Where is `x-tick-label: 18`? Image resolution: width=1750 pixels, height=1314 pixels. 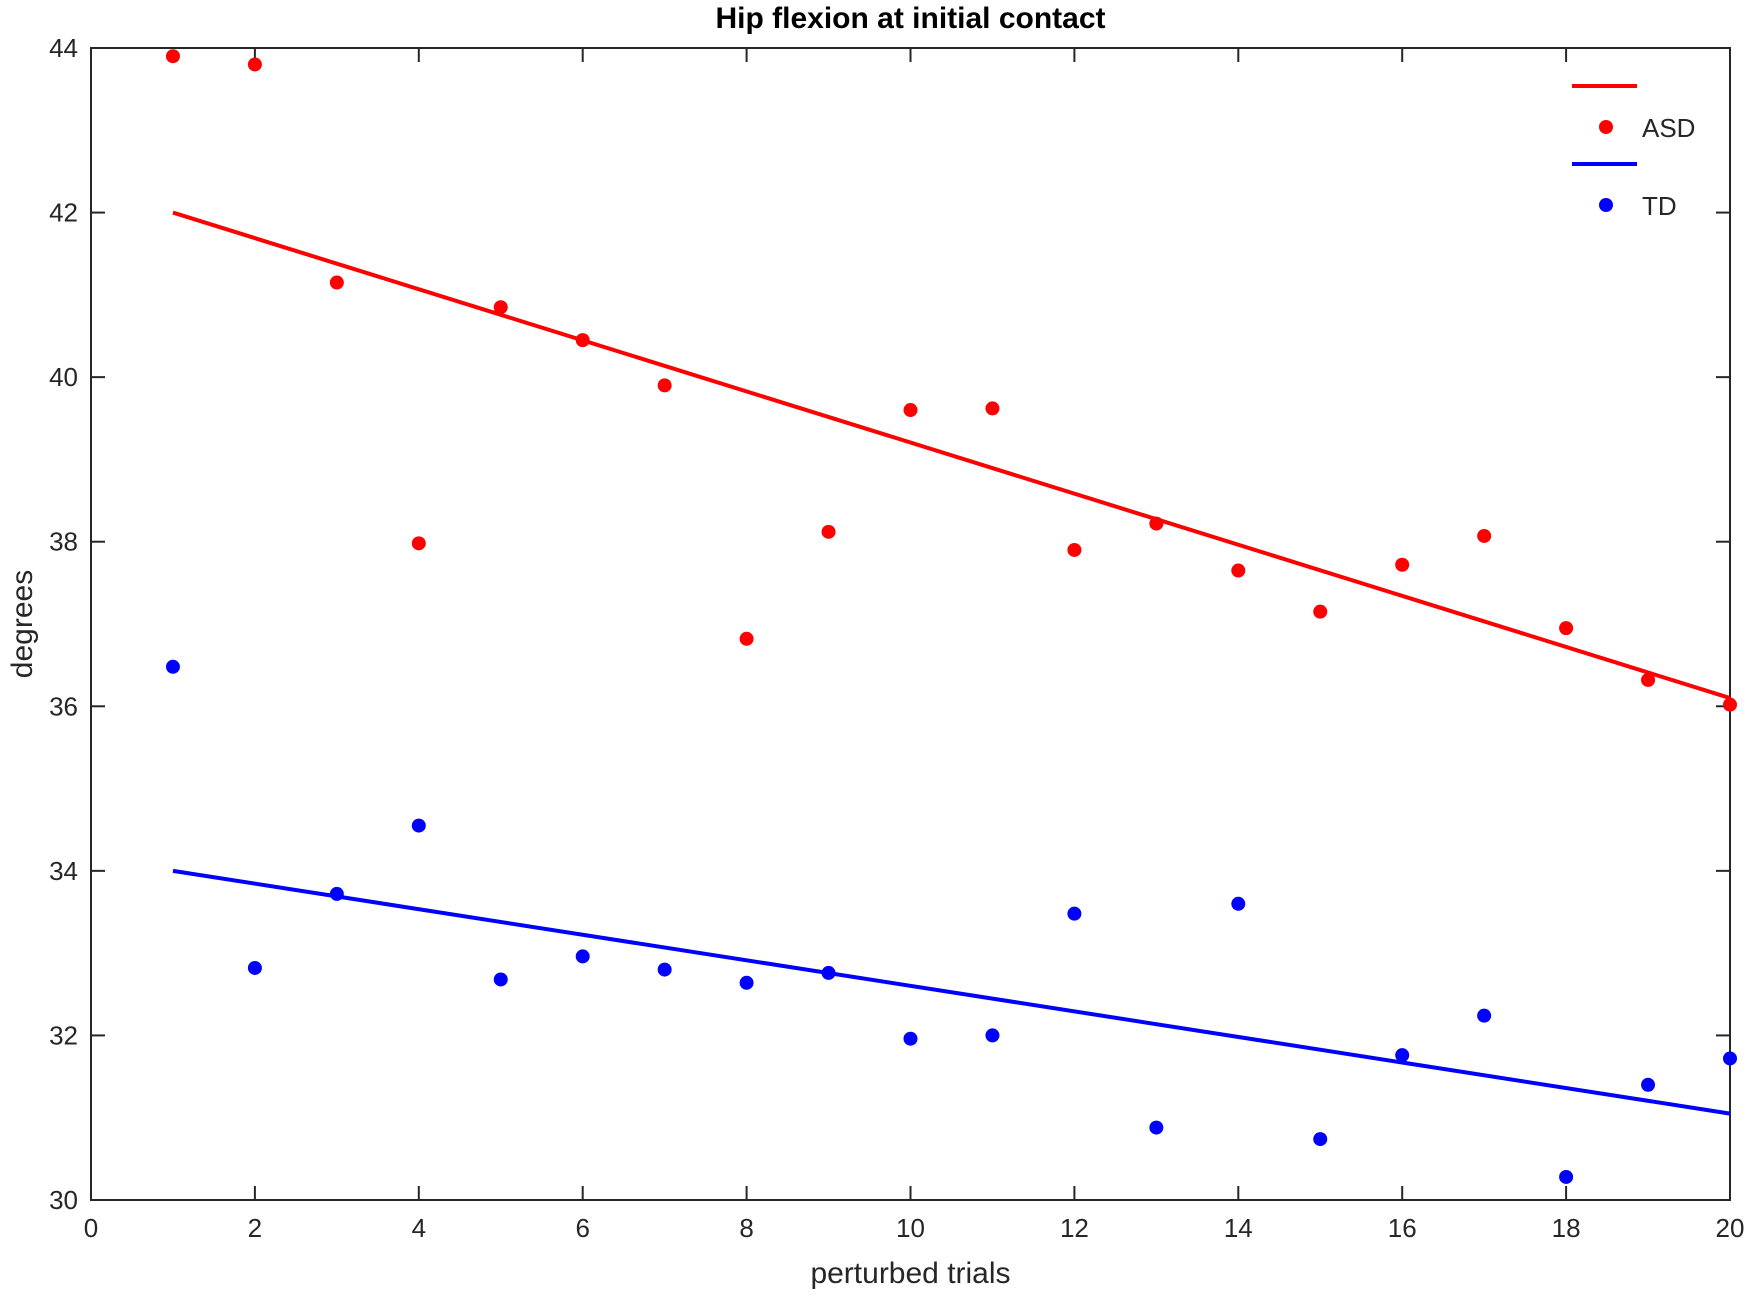 x-tick-label: 18 is located at coordinates (1566, 1228).